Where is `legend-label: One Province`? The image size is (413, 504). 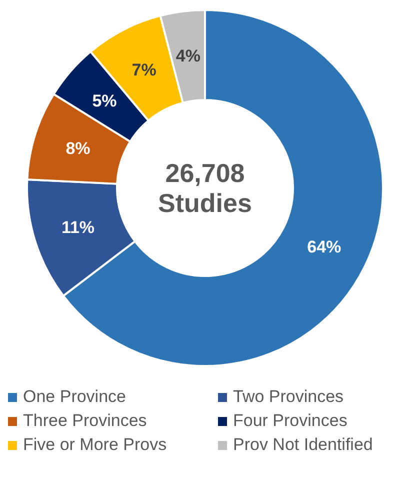
legend-label: One Province is located at coordinates (74, 397).